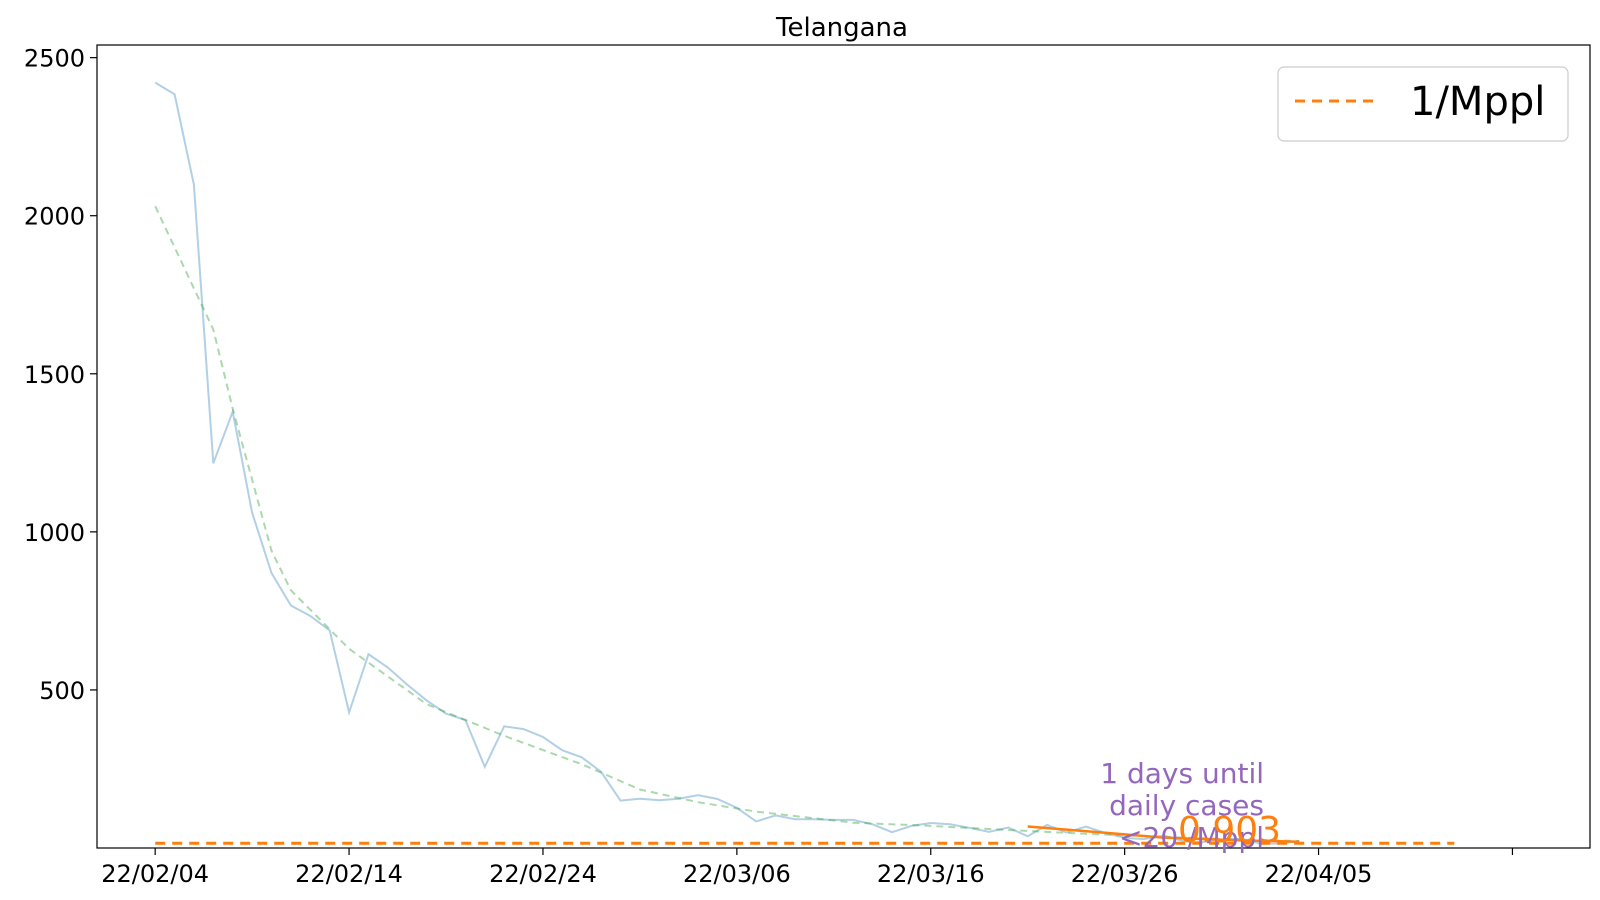 The width and height of the screenshot is (1600, 900). What do you see at coordinates (62, 691) in the screenshot?
I see `y-tick-label: 500` at bounding box center [62, 691].